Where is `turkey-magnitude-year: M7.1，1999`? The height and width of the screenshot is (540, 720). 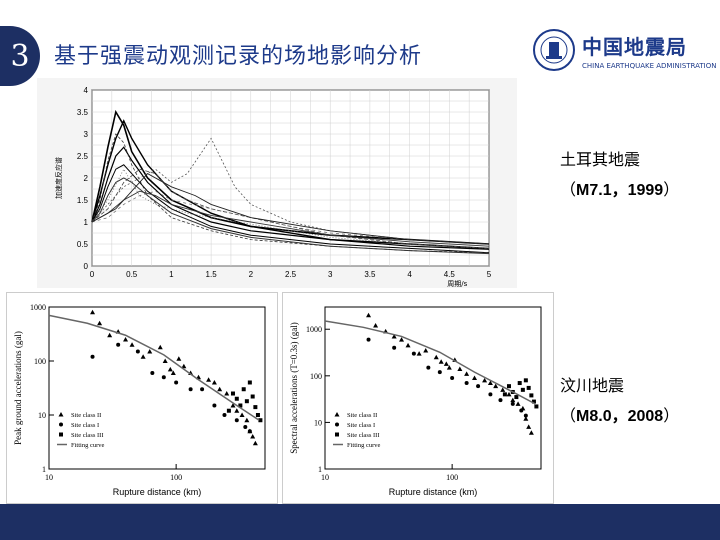
turkey-magnitude-year: M7.1，1999 is located at coordinates (620, 190).